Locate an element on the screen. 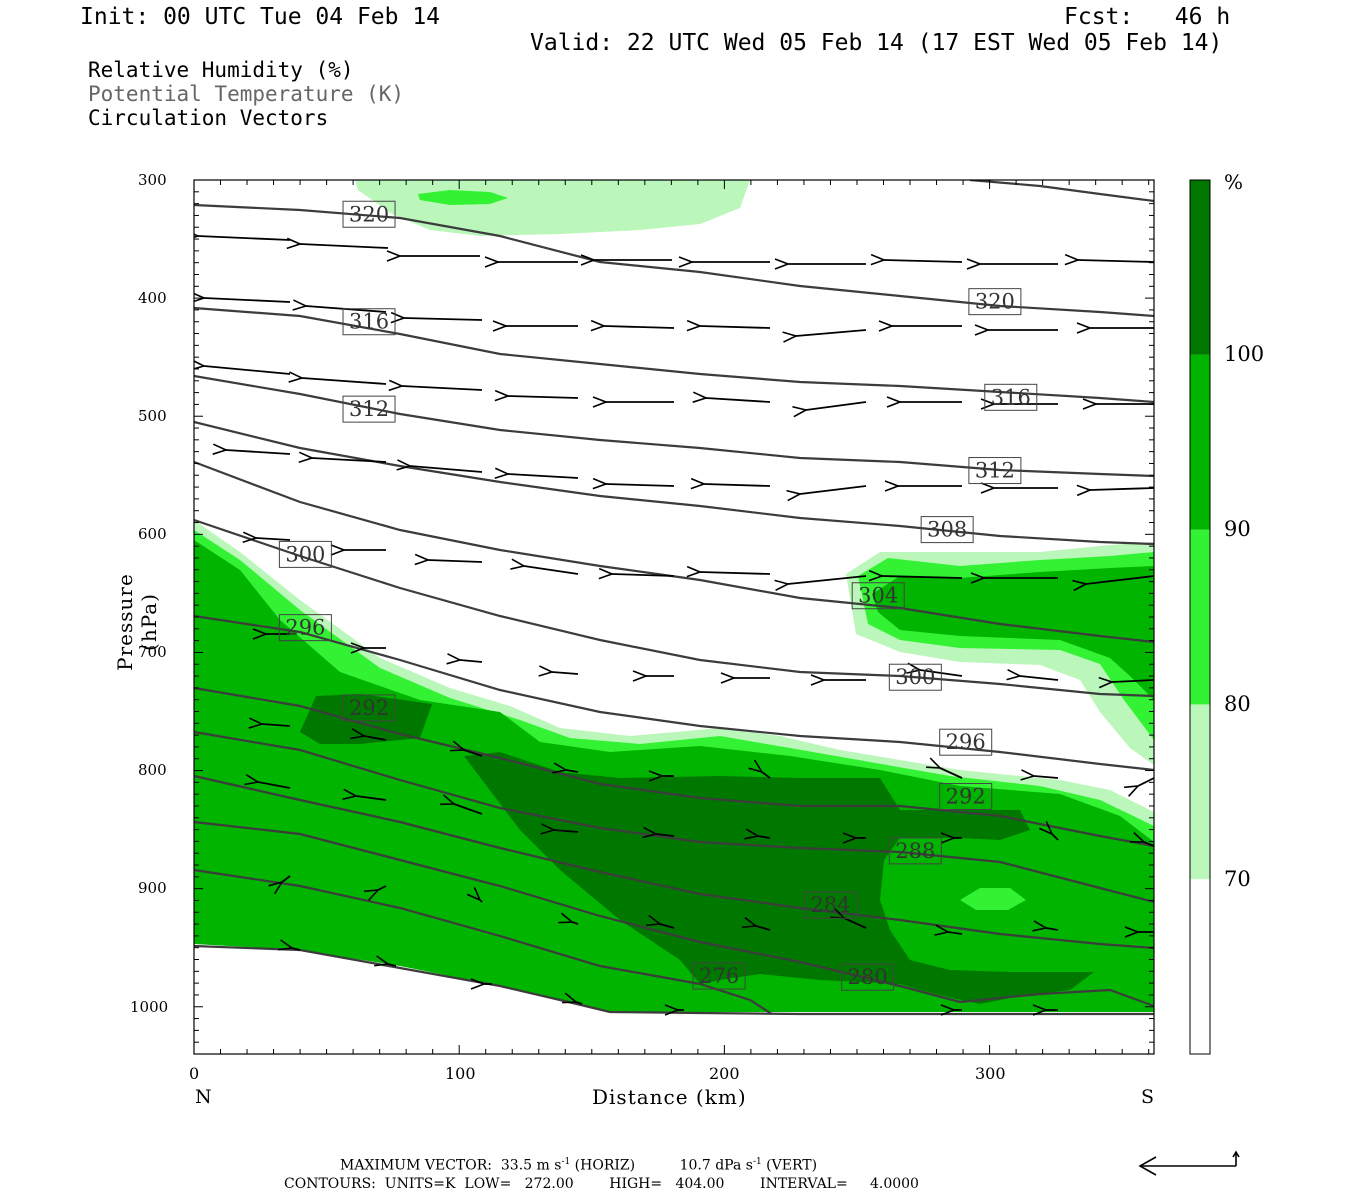 This screenshot has width=1350, height=1200. theta-label-text: 292 is located at coordinates (369, 708).